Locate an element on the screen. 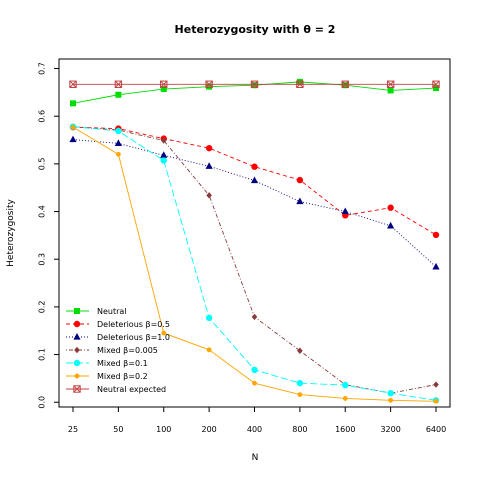 The width and height of the screenshot is (480, 480). x-tick-label: 200 is located at coordinates (208, 429).